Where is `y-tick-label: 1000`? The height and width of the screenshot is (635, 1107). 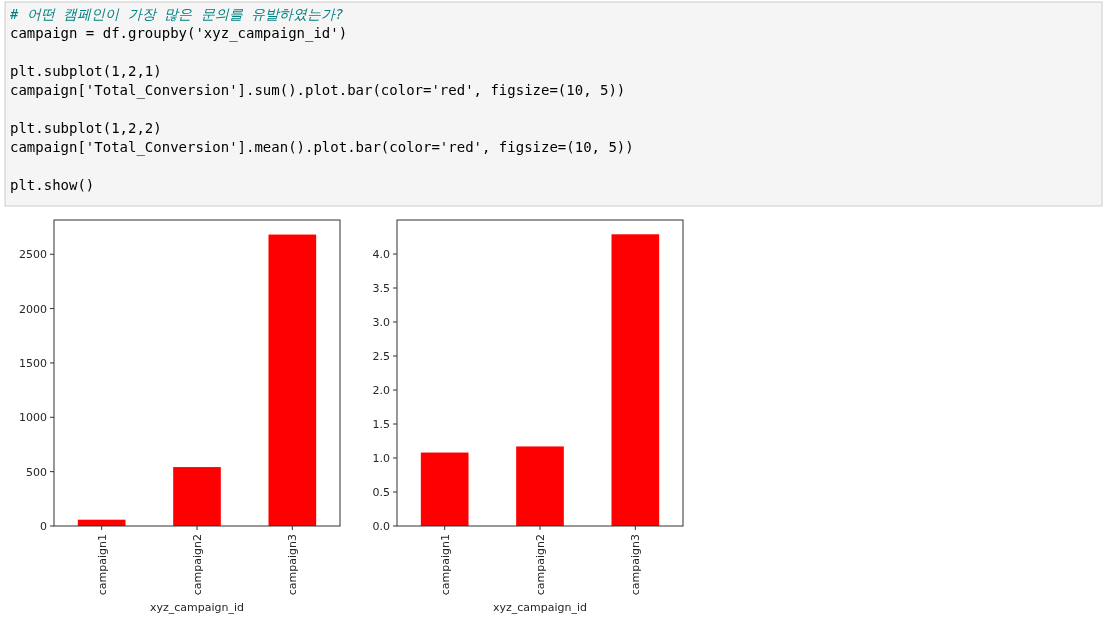
y-tick-label: 1000 is located at coordinates (33, 418).